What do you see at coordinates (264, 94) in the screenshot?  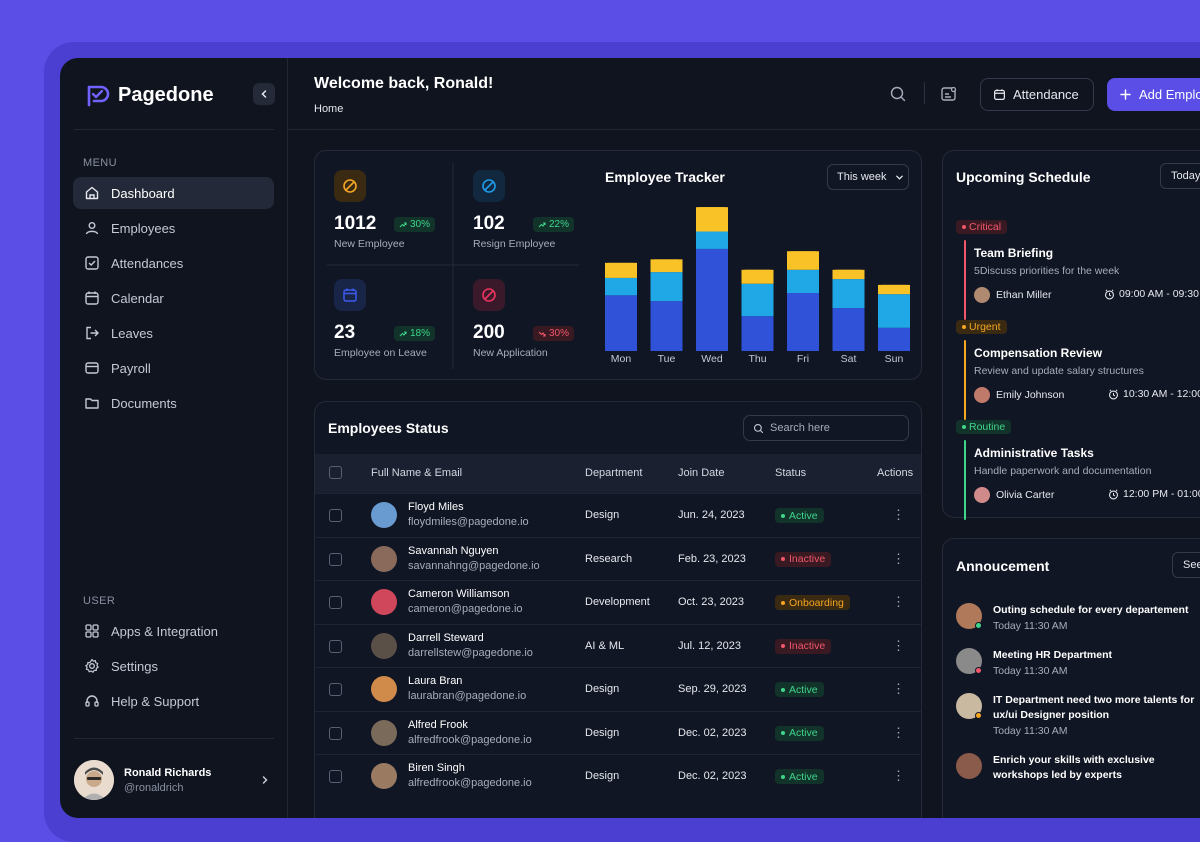 I see `sidebar-collapse-button` at bounding box center [264, 94].